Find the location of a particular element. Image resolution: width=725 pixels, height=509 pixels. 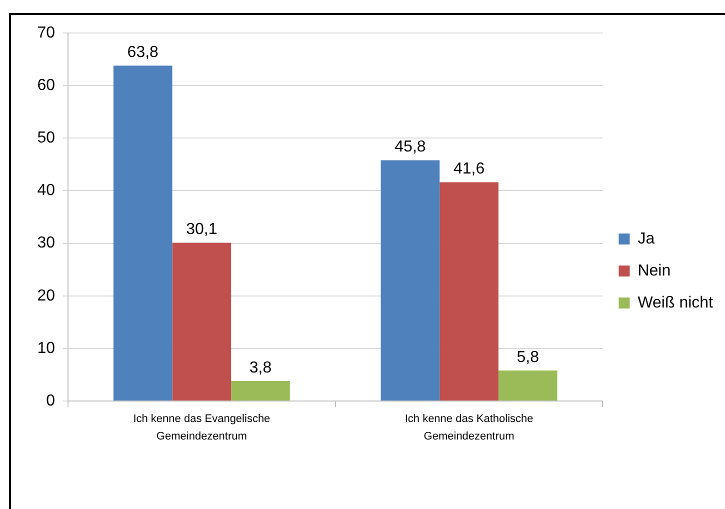

y-tick-label: 40 is located at coordinates (46, 191).